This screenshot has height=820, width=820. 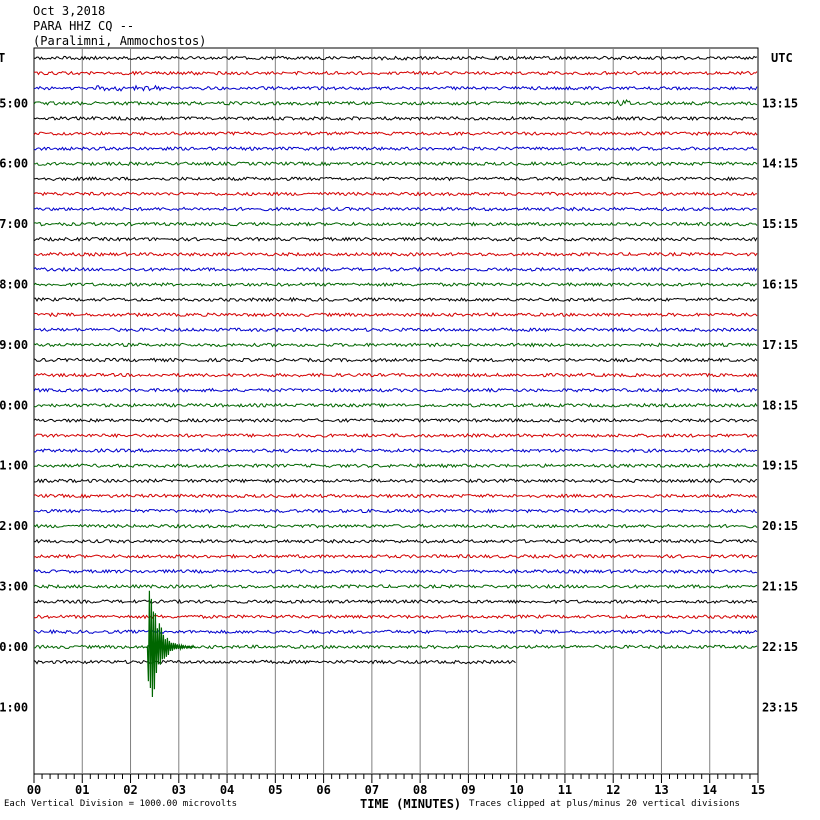 I want to click on right-hour-label: 18:15, so click(x=780, y=405).